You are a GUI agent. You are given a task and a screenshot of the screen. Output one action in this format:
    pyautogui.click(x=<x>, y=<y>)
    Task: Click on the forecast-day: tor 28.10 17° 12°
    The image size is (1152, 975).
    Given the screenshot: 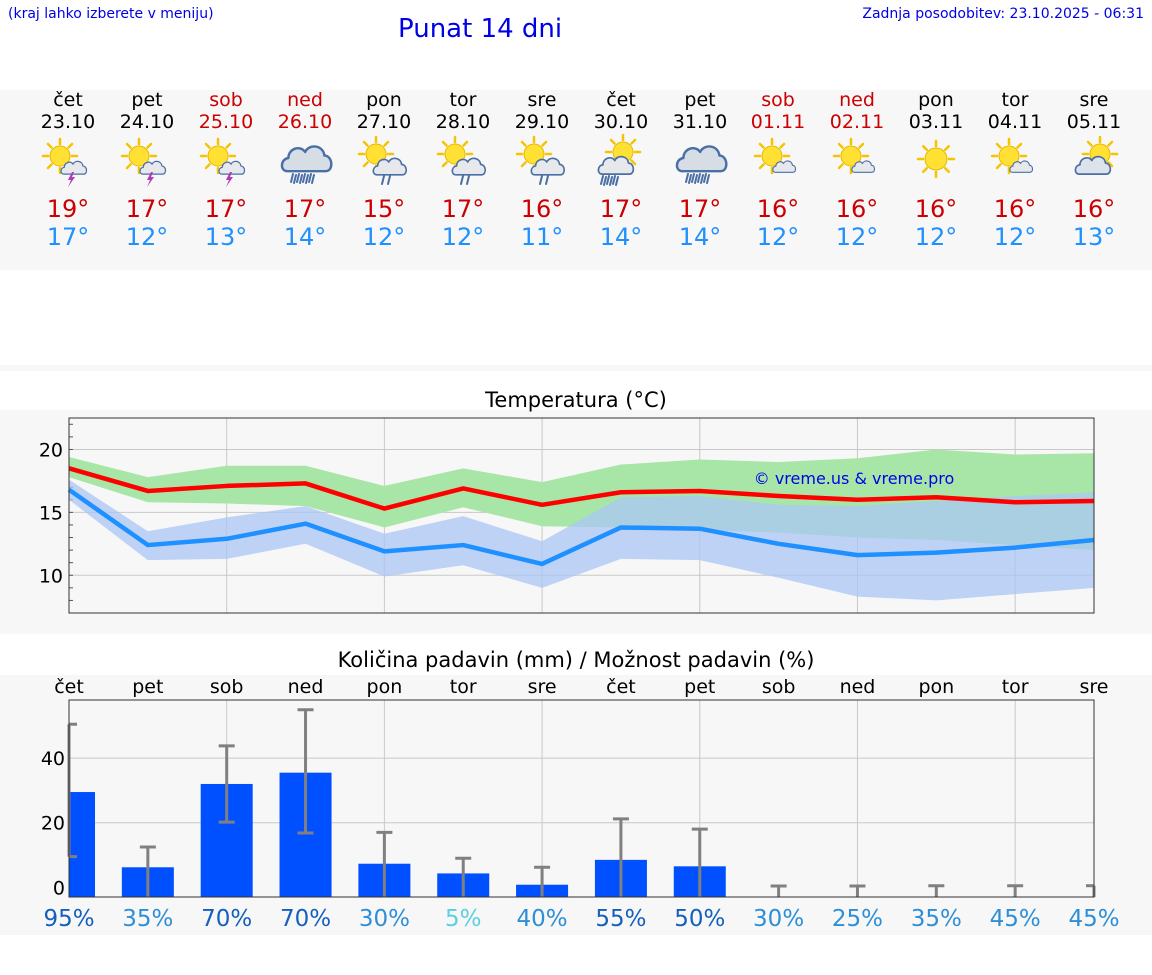 What is the action you would take?
    pyautogui.click(x=463, y=170)
    